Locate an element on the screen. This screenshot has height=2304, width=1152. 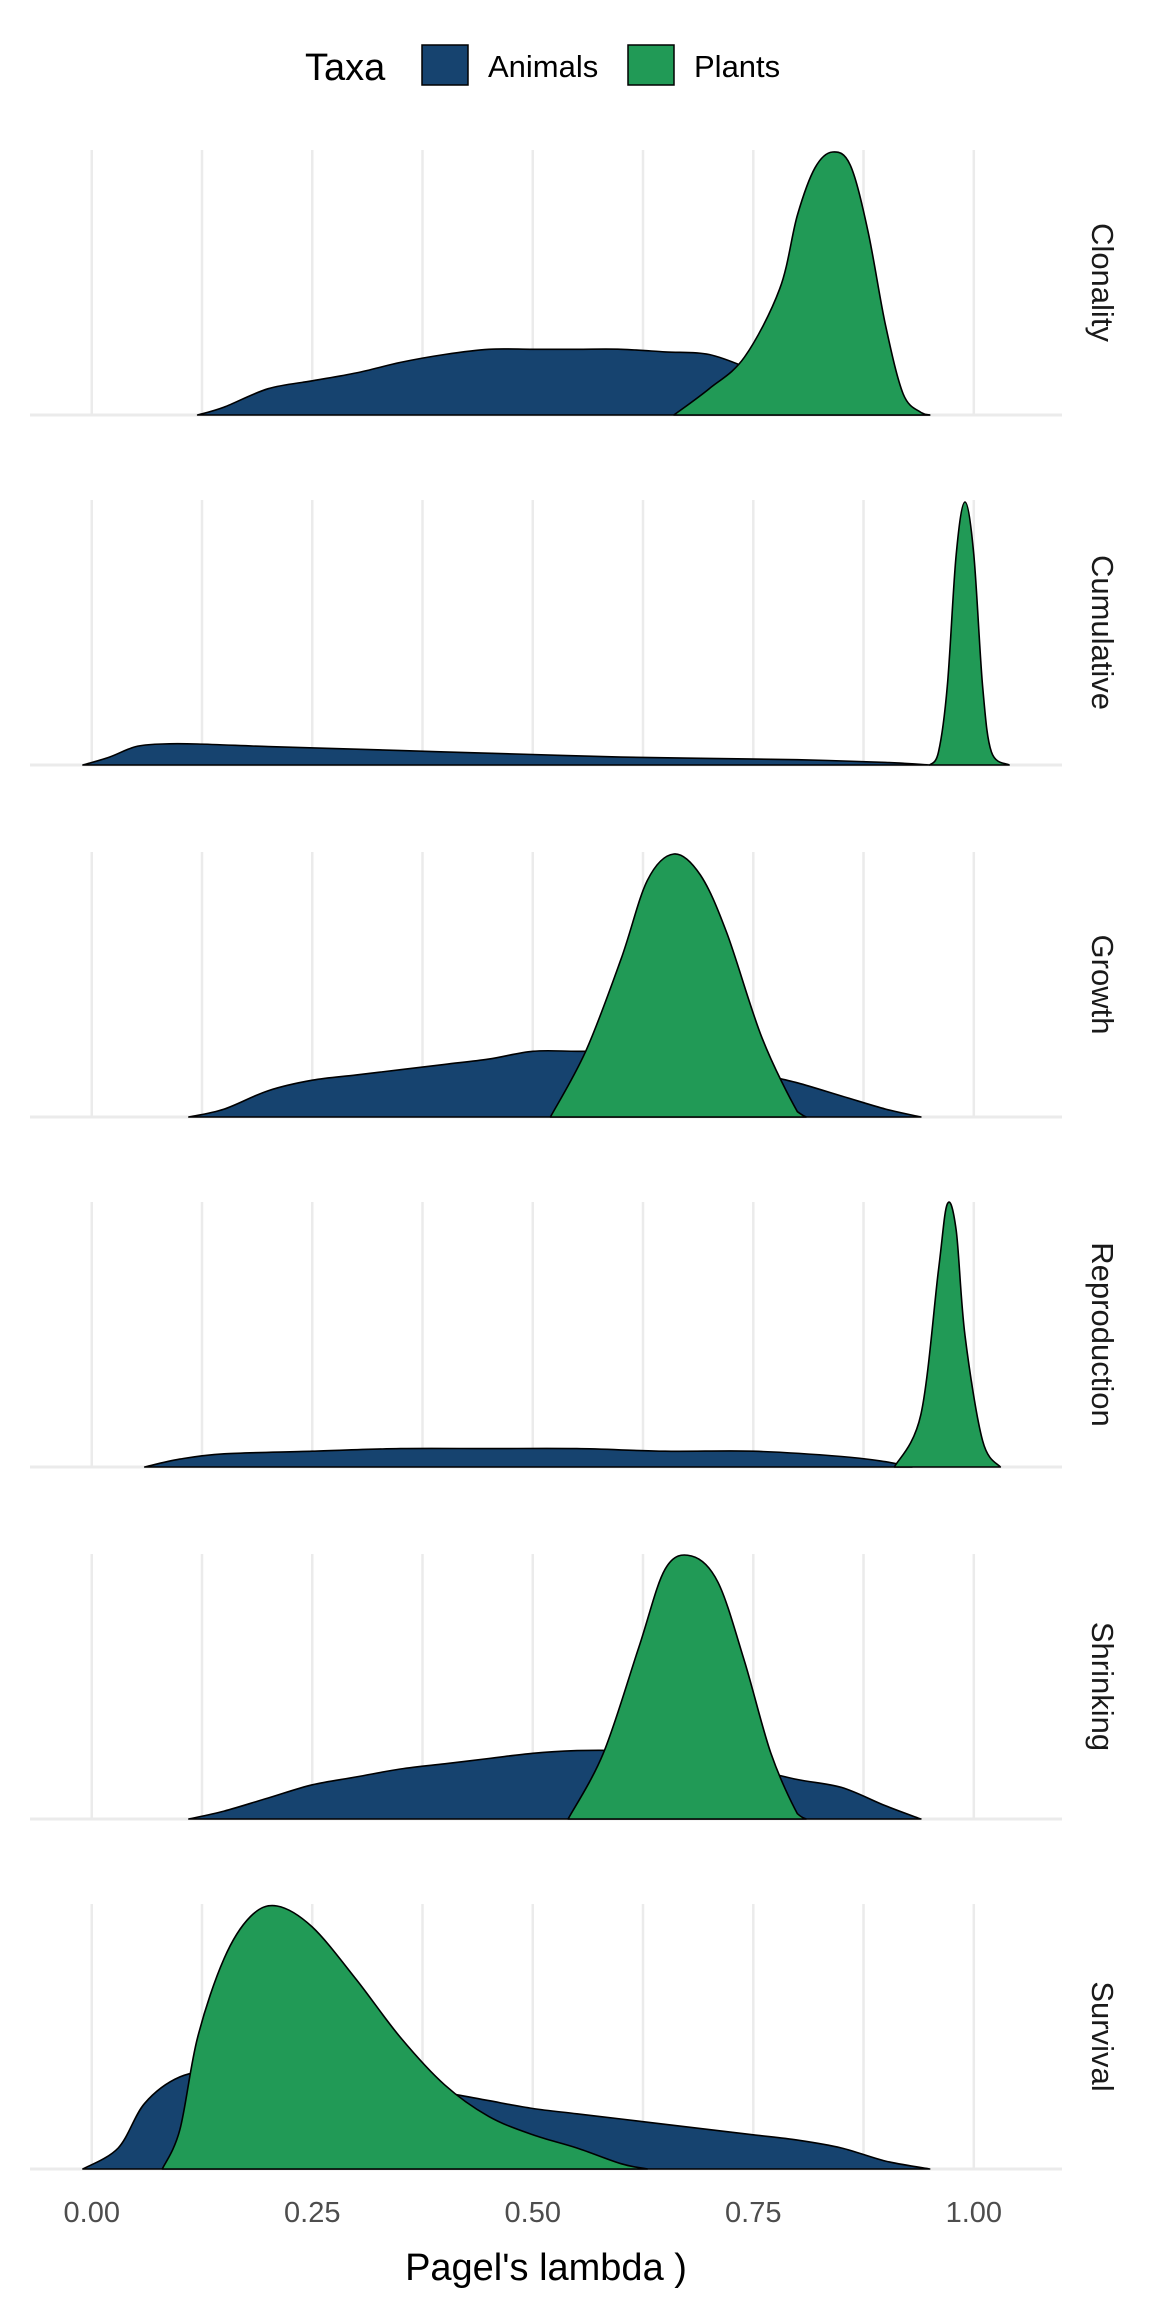
facet-strip-label: Clonality is located at coordinates (1102, 282).